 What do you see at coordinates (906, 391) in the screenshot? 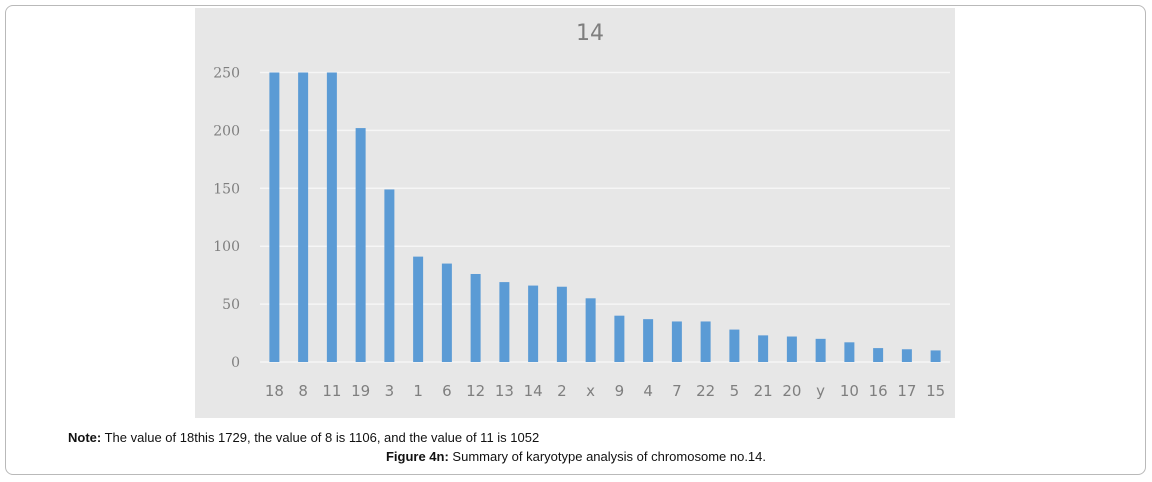
I see `x-tick-label: 17` at bounding box center [906, 391].